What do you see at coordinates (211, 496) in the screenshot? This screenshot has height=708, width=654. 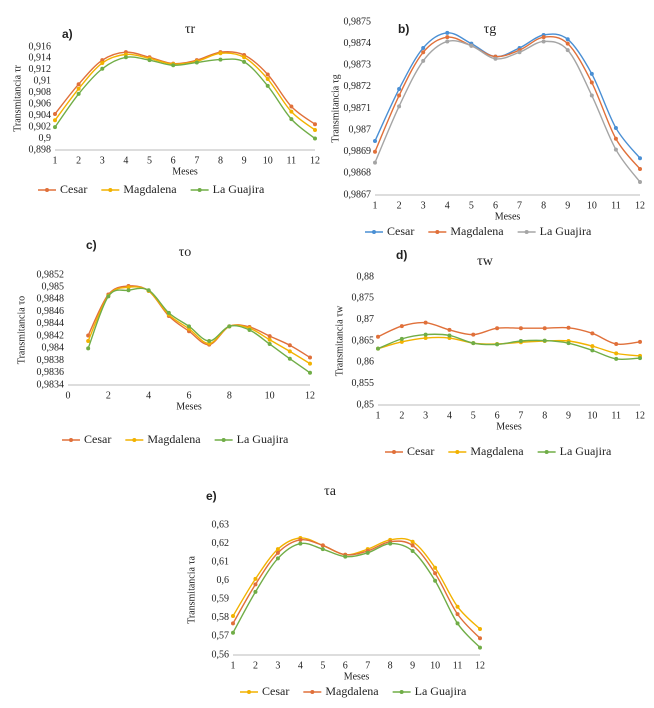 I see `panel-label: e)` at bounding box center [211, 496].